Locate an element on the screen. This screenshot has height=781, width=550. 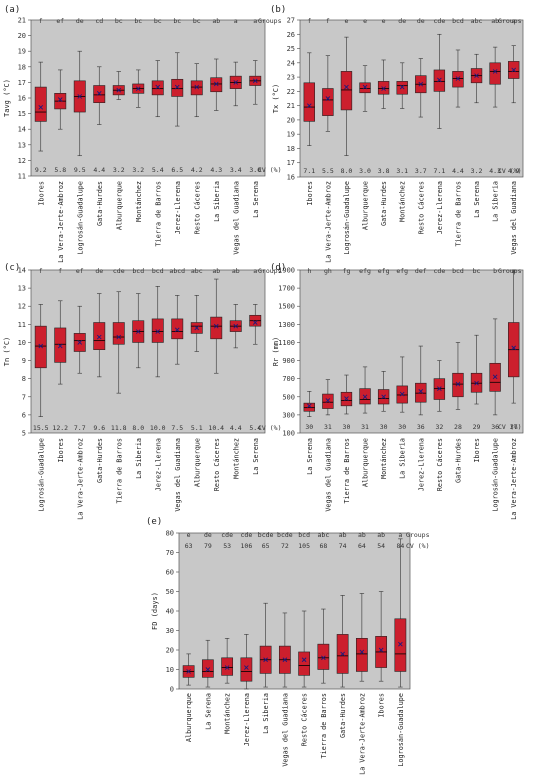
y-tick-label: 70 is located at coordinates (170, 553).